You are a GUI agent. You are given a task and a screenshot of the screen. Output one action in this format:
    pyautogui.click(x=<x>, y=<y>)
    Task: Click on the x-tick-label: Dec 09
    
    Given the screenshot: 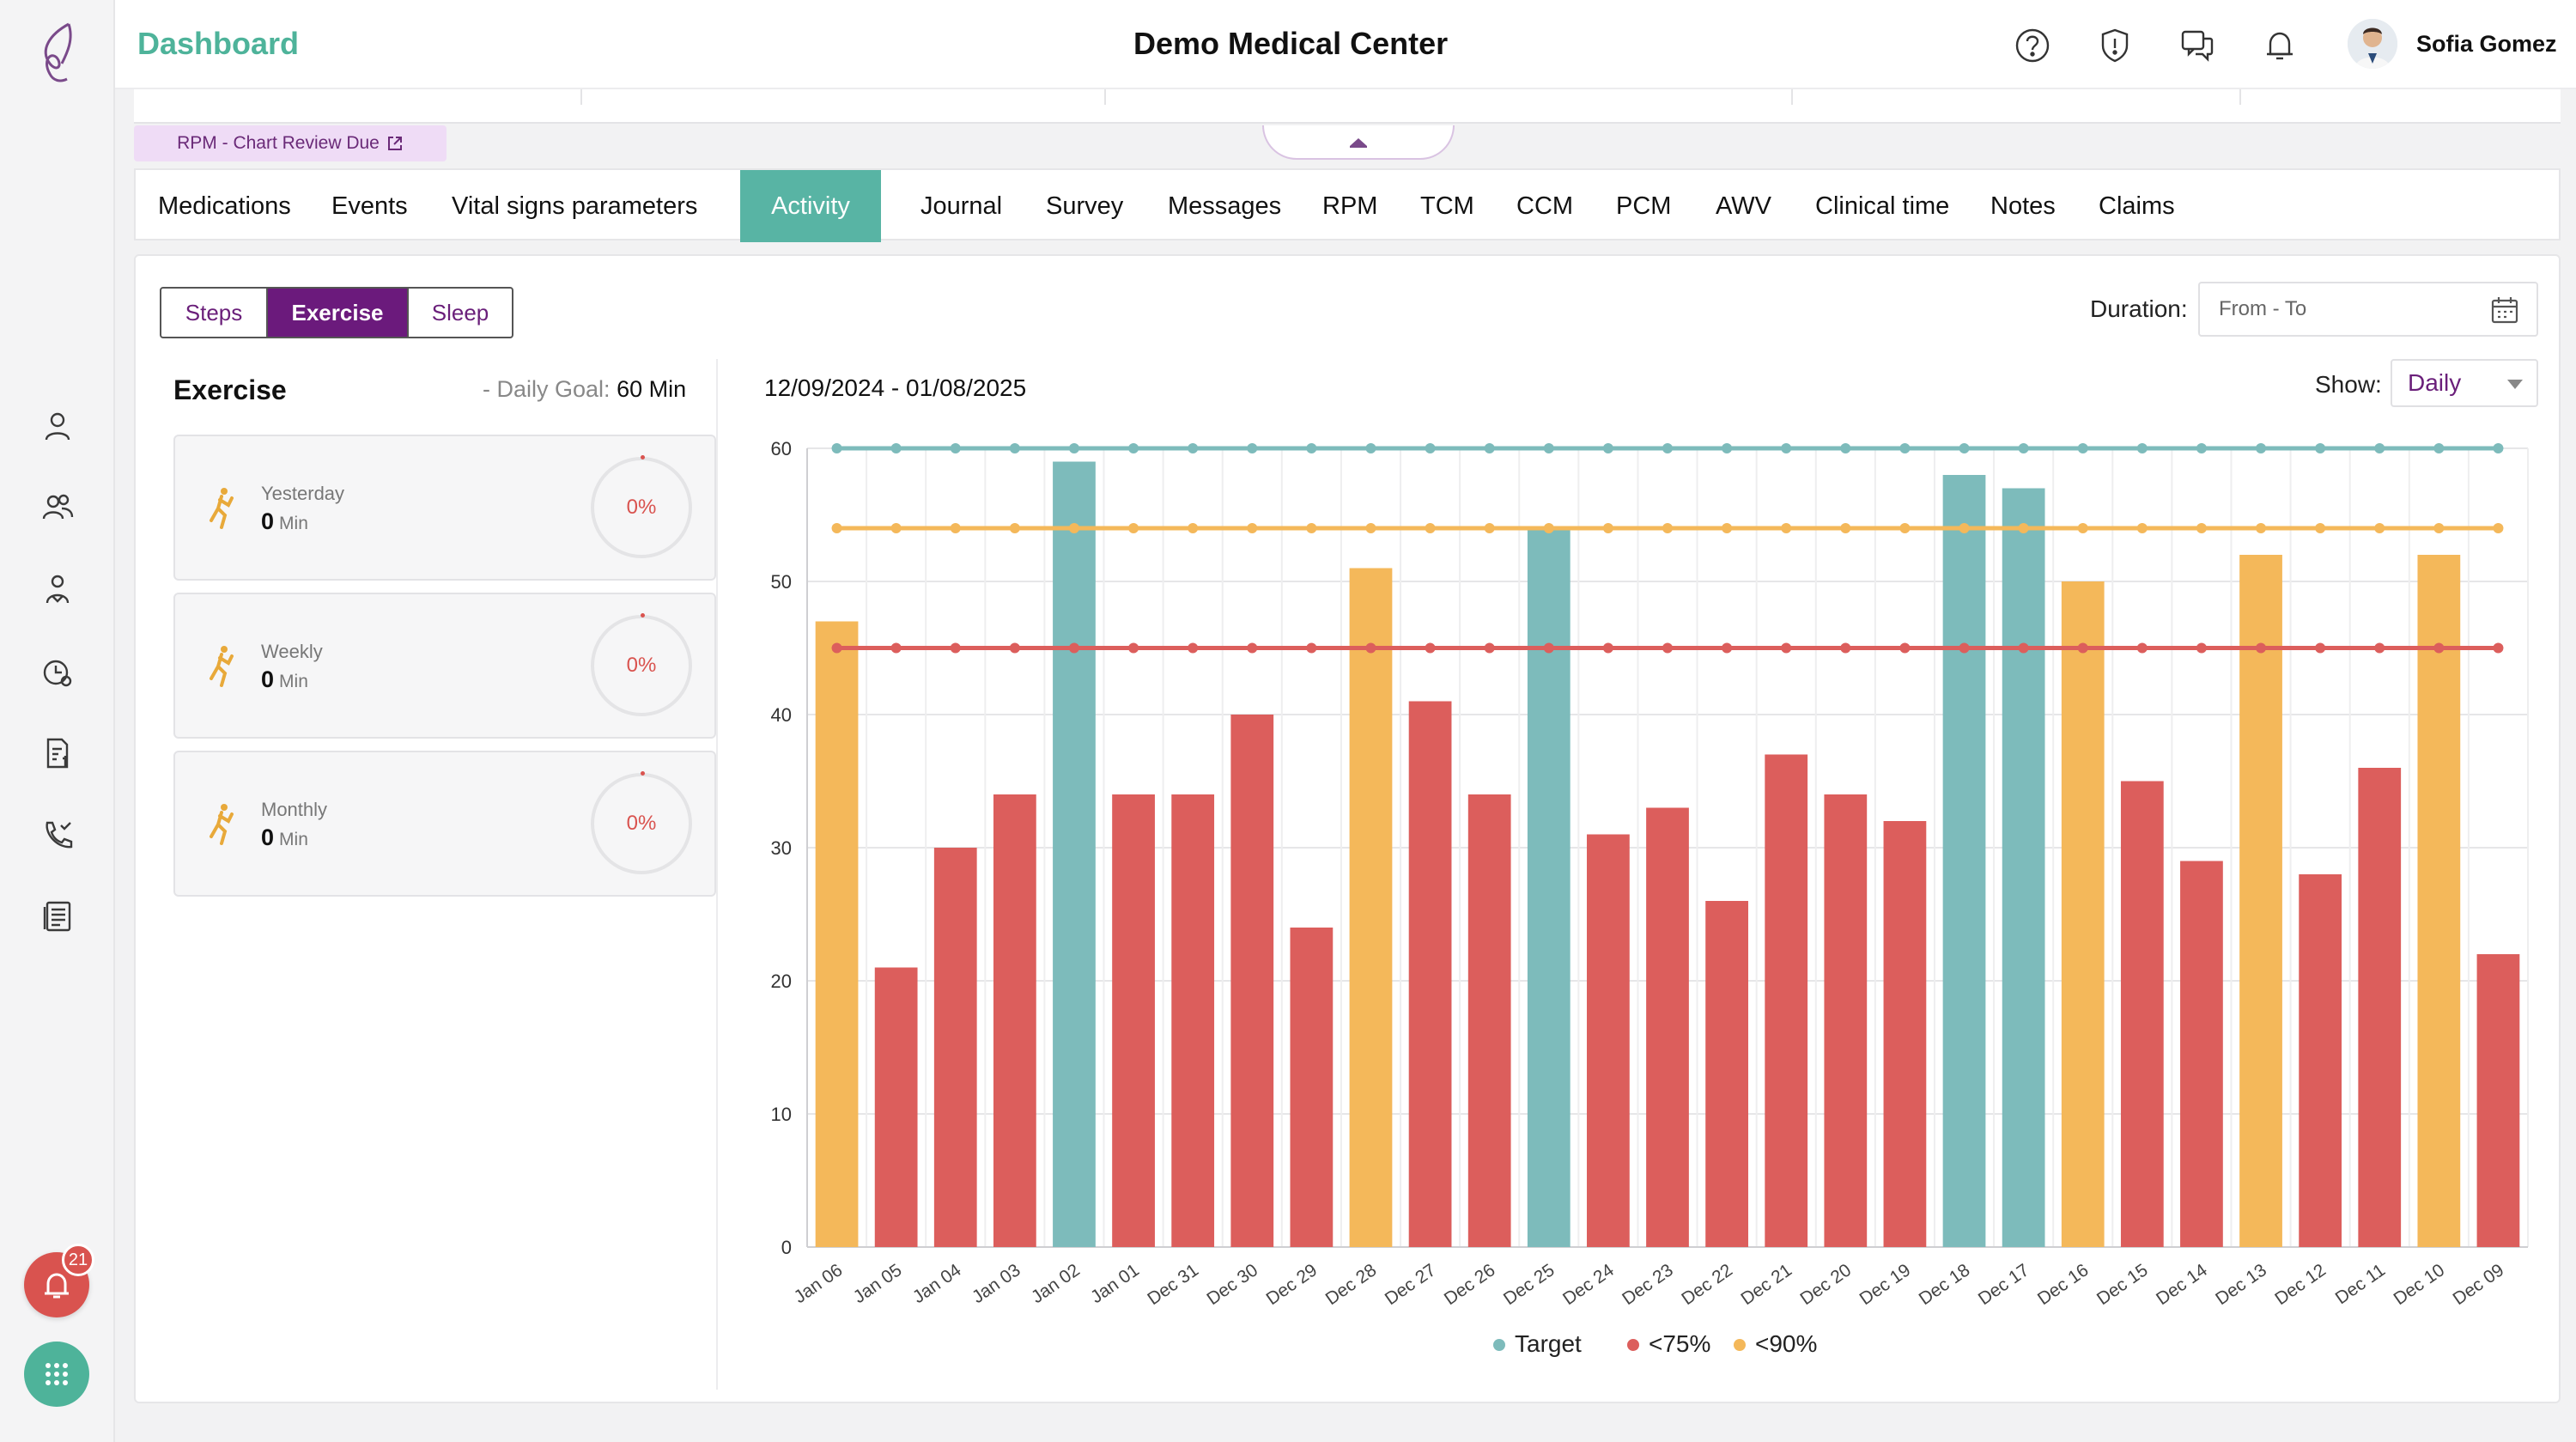 What is the action you would take?
    pyautogui.click(x=2479, y=1284)
    